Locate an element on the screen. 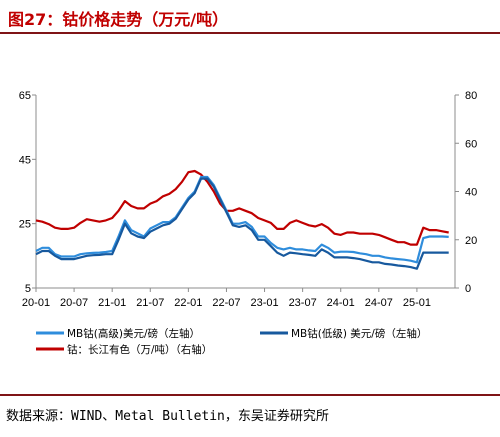 Image resolution: width=500 pixels, height=437 pixels. series-line-changjiang is located at coordinates (242, 207).